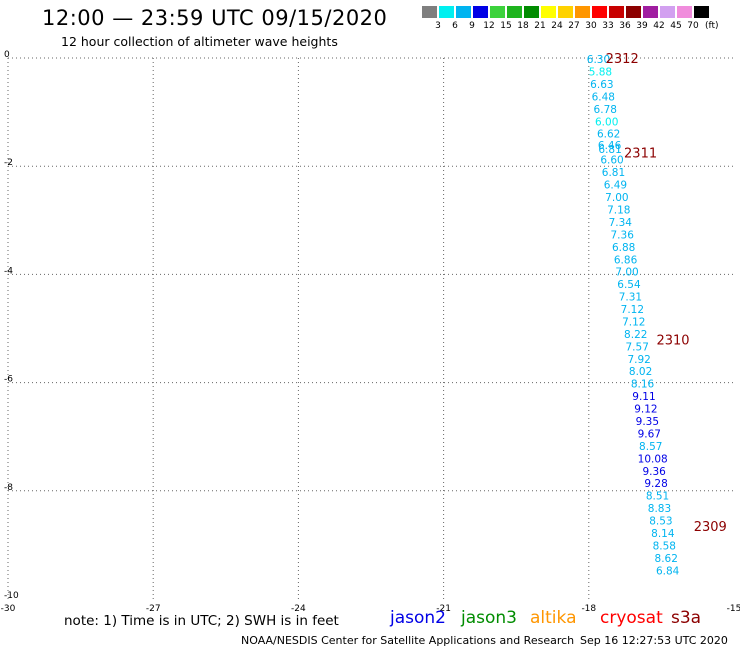  I want to click on color-scale-tick: 24, so click(557, 26).